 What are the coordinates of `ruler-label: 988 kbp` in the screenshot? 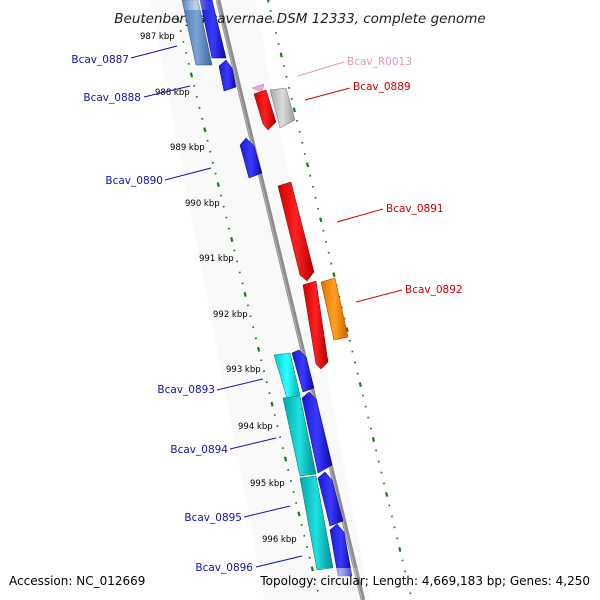 It's located at (172, 93).